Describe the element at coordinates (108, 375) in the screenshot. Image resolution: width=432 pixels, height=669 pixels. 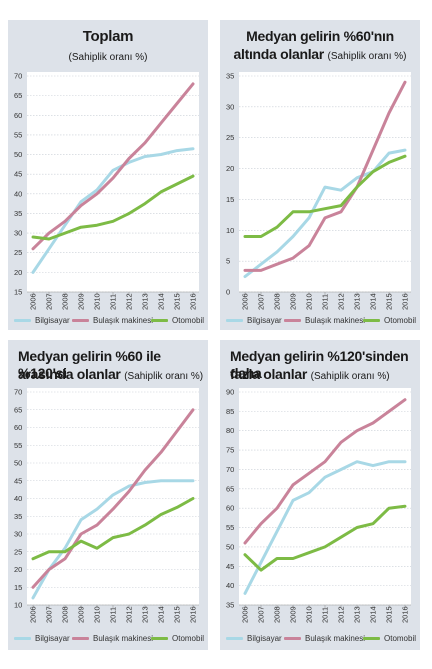
I see `chart-title-line2: arasında olanlar (Sahiplik oranı %)` at that location.